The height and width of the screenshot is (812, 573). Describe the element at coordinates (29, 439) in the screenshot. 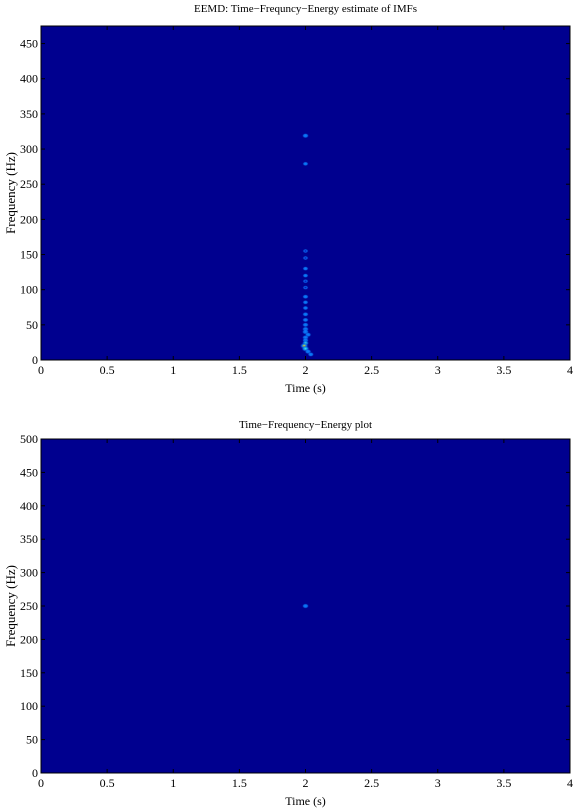

I see `y-tick-label: 500` at that location.